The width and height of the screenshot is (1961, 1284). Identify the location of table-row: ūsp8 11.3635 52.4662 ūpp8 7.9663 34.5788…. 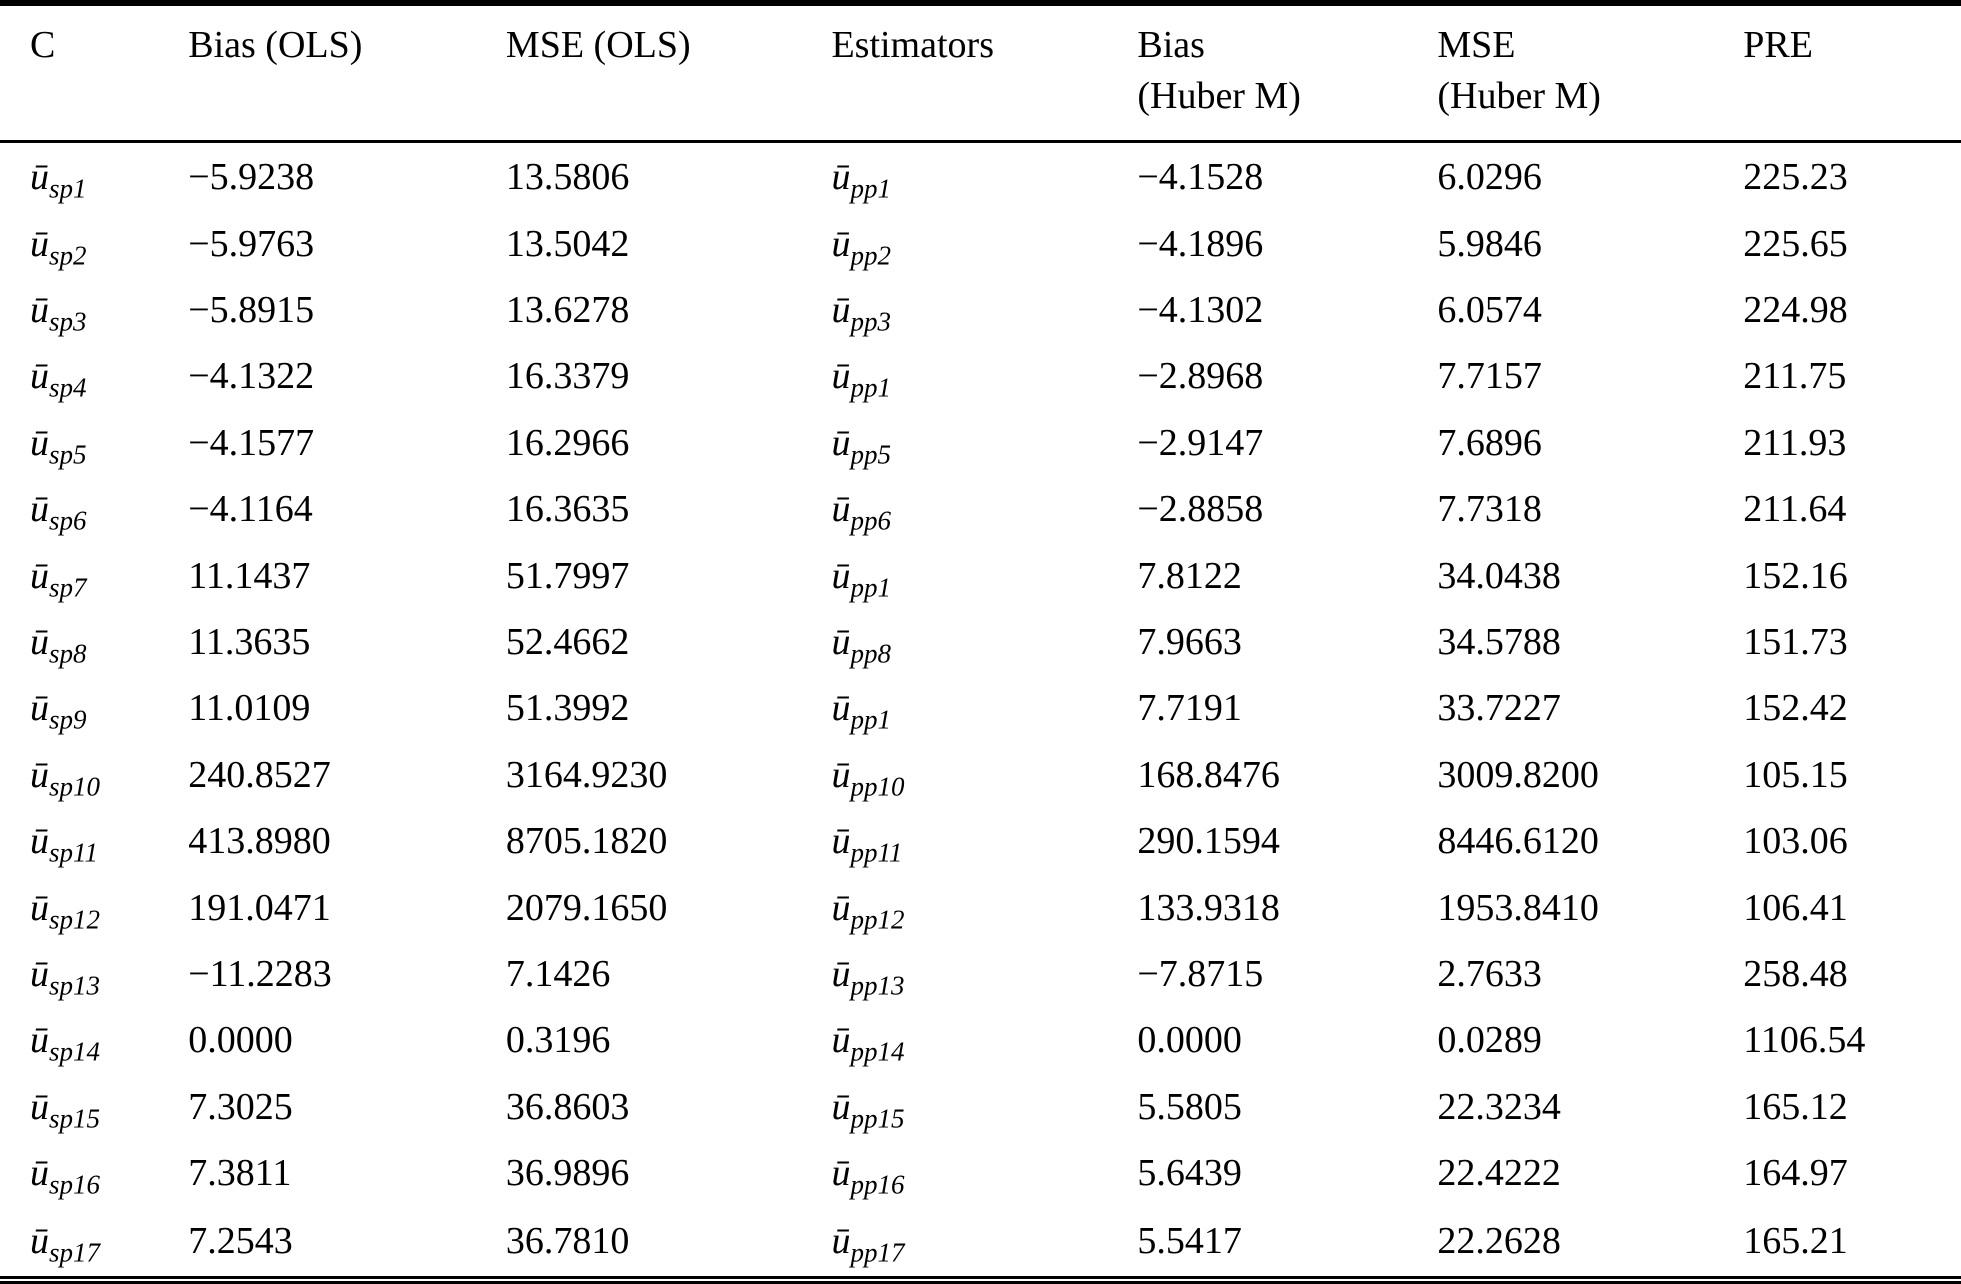
(980, 642).